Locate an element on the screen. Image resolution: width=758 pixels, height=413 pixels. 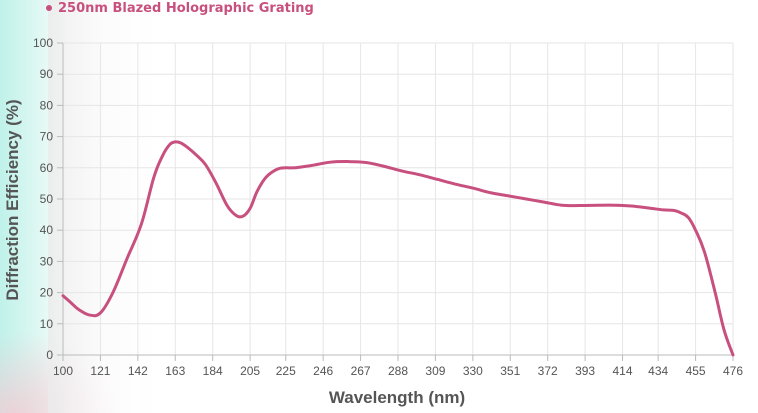
x-tick-label: 414 is located at coordinates (623, 371).